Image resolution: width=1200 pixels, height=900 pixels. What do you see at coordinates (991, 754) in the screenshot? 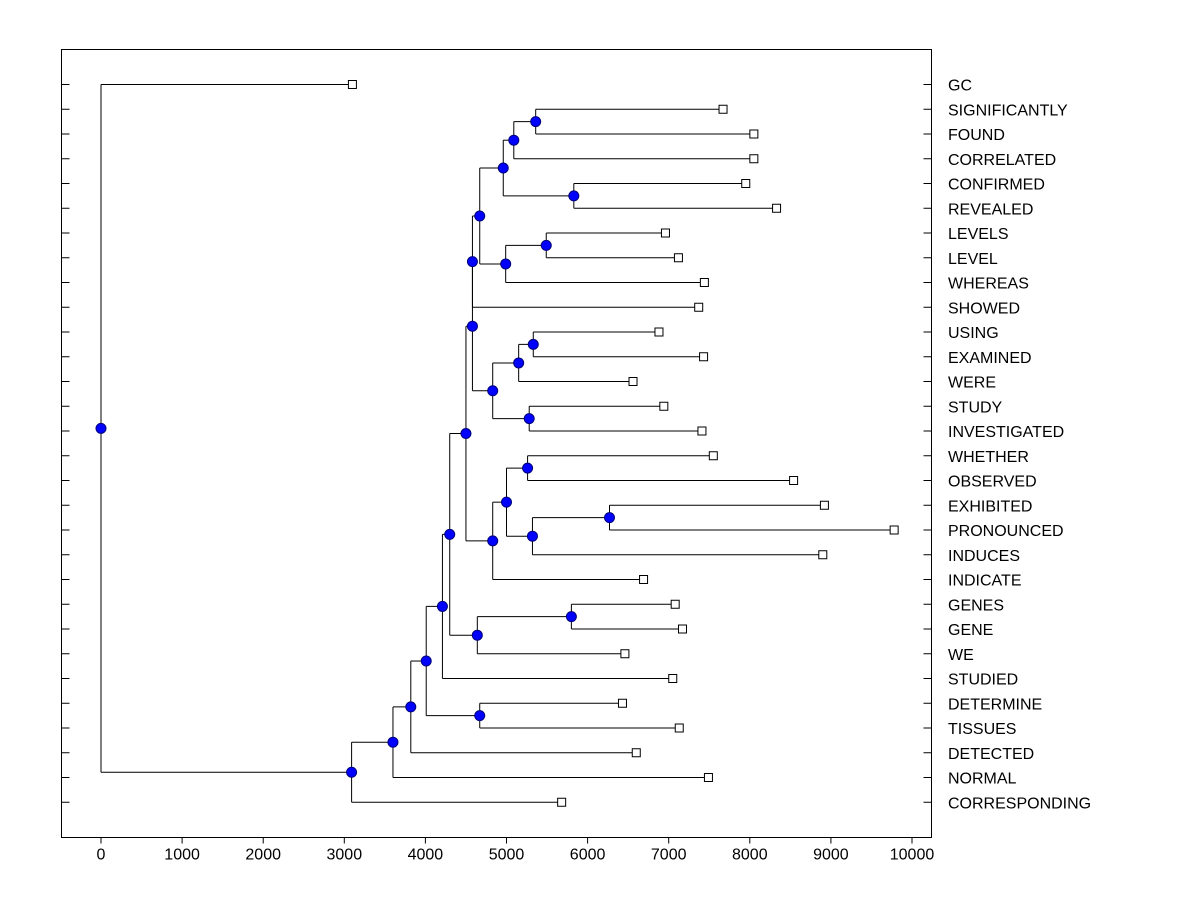
I see `leaf-label: DETECTED` at bounding box center [991, 754].